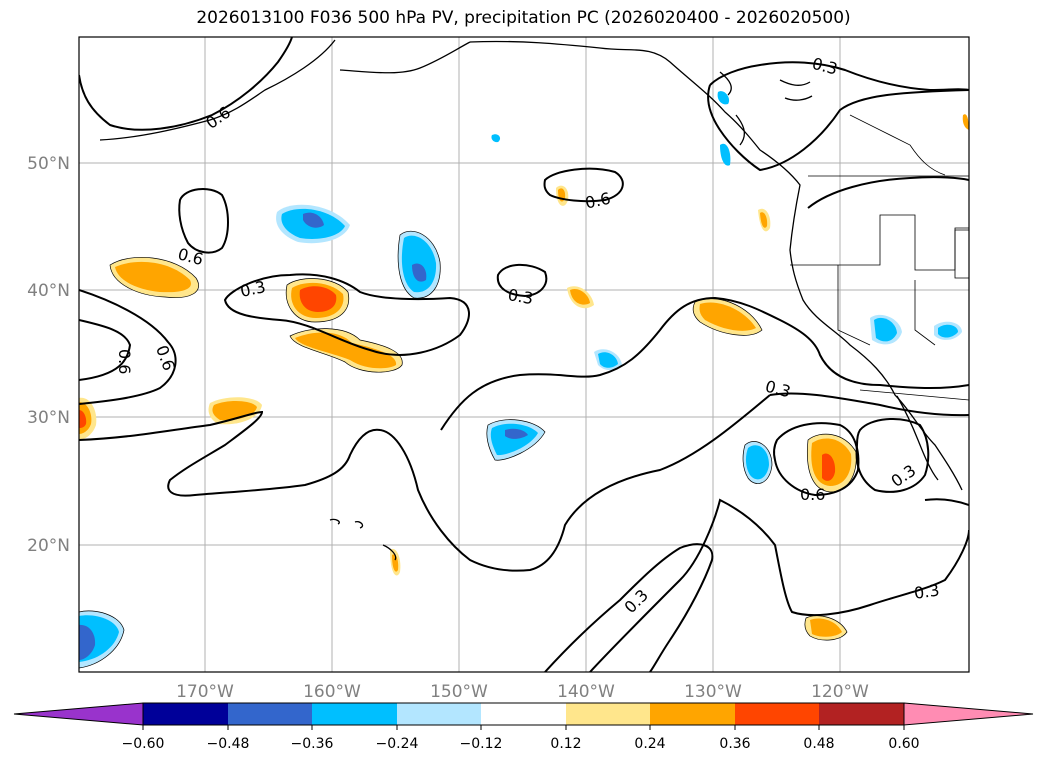 This screenshot has height=765, width=1047. Describe the element at coordinates (48, 546) in the screenshot. I see `lat-label-20n: 20°N` at that location.